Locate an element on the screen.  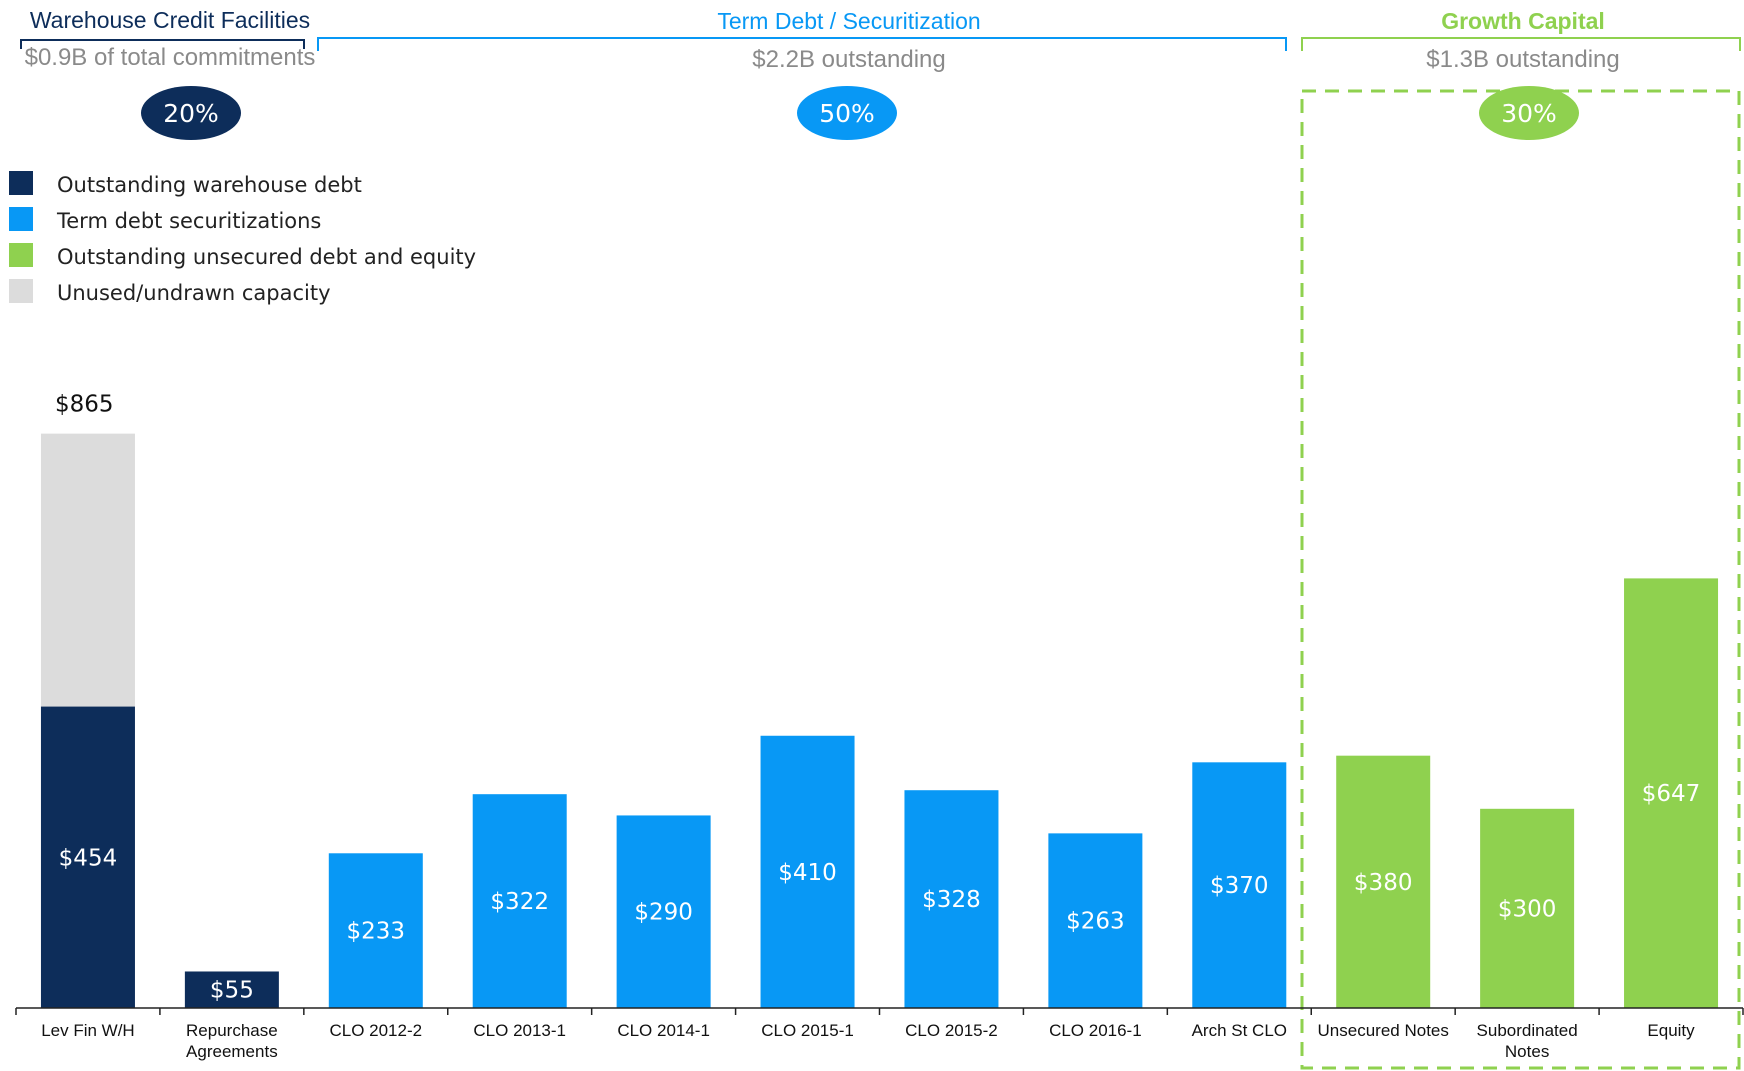
data-label: $300 is located at coordinates (1527, 909).